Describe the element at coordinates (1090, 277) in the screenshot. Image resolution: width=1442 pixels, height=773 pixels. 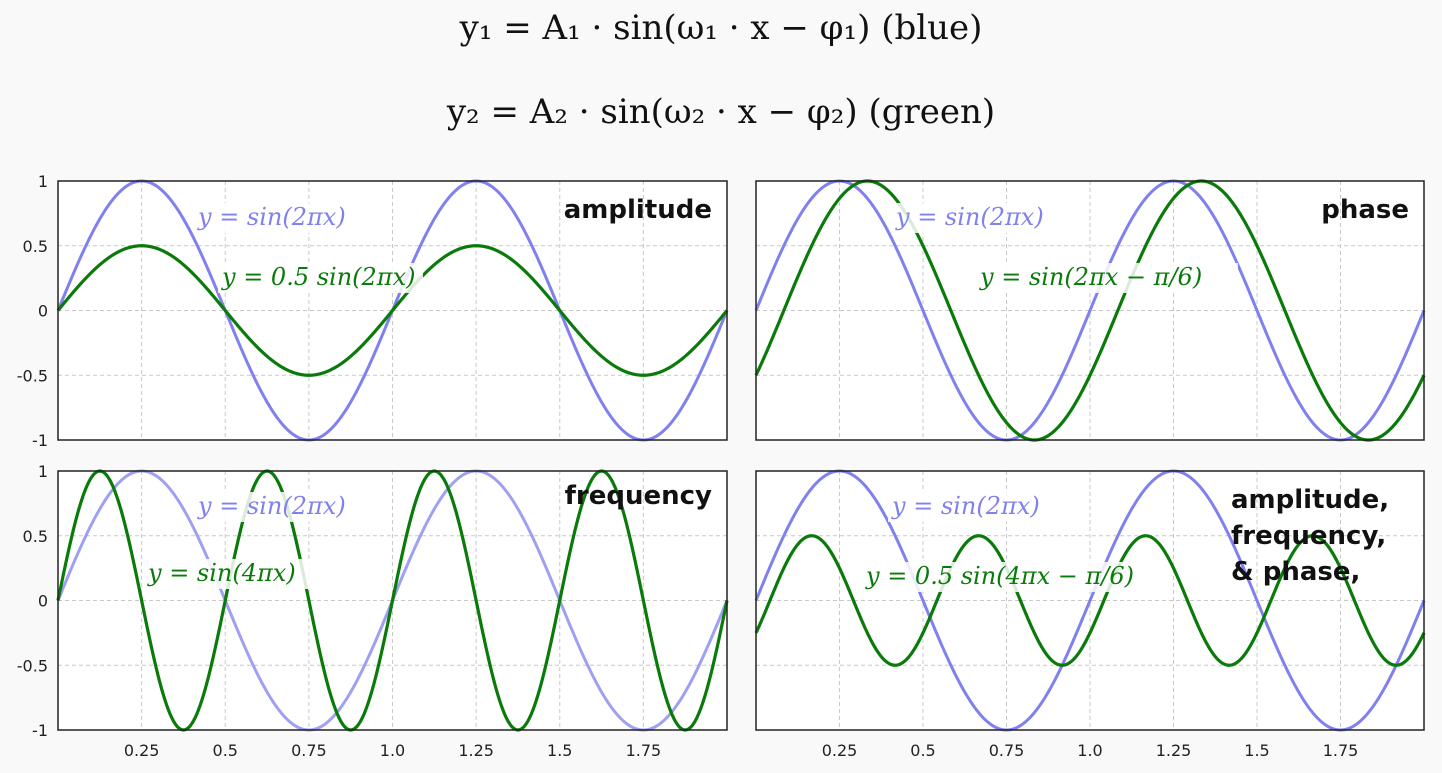
I see `curve-label-green: y = sin(2πx − π/6)` at that location.